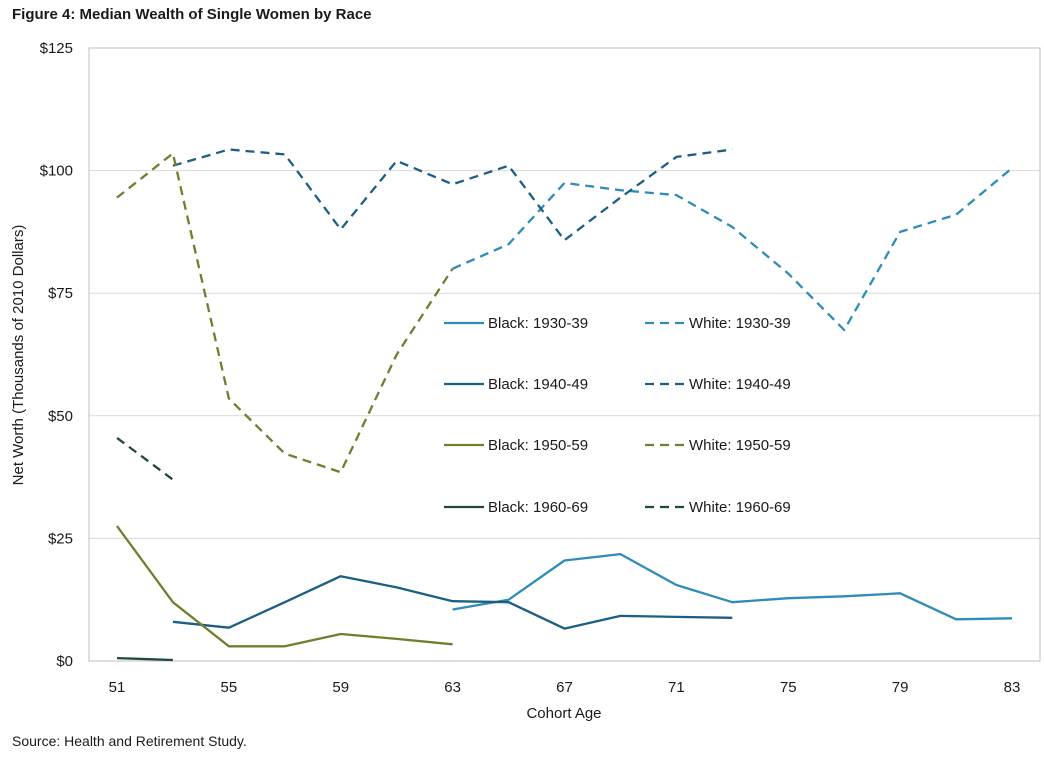 This screenshot has height=759, width=1044. I want to click on legend-label: Black: 1950-59, so click(538, 445).